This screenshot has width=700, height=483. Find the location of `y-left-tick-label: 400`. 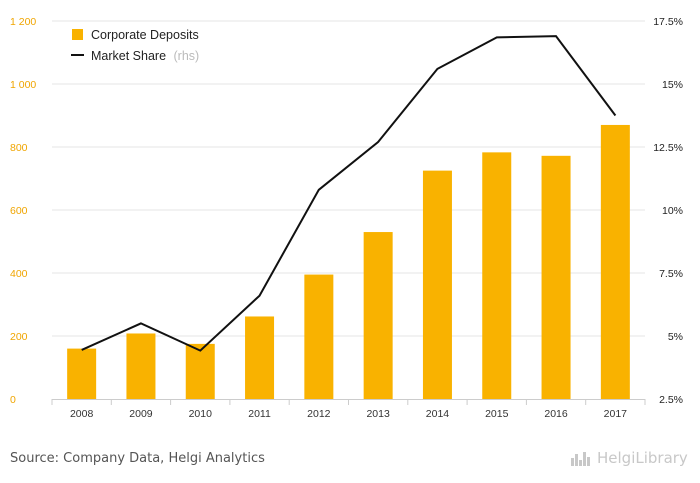

y-left-tick-label: 400 is located at coordinates (19, 274).